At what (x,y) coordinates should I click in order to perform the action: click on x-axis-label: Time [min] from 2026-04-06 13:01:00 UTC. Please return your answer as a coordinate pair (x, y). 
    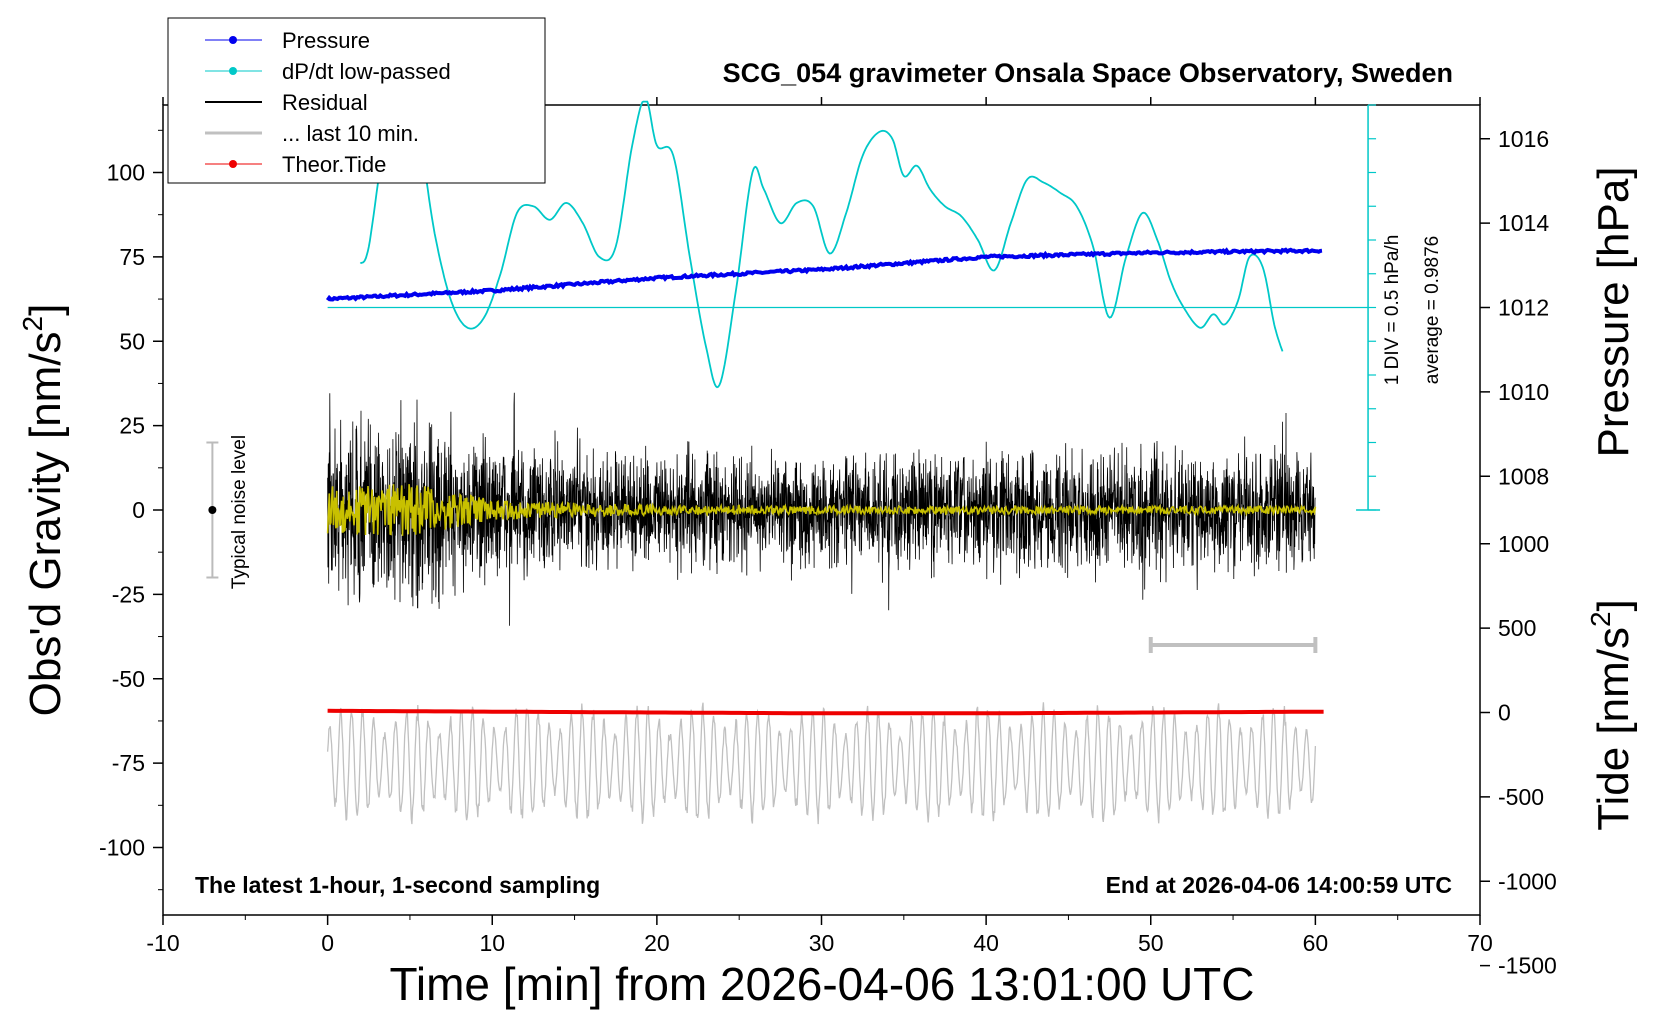
    Looking at the image, I should click on (822, 984).